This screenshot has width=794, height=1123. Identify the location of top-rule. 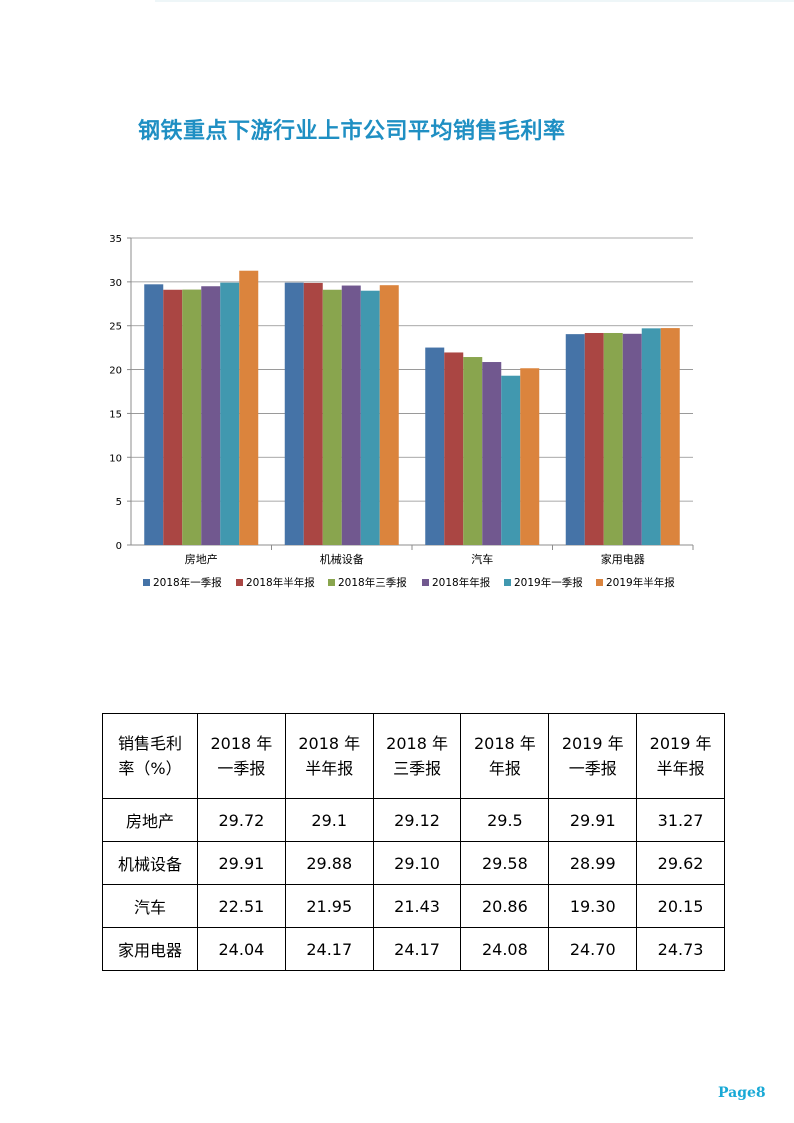
(474, 1).